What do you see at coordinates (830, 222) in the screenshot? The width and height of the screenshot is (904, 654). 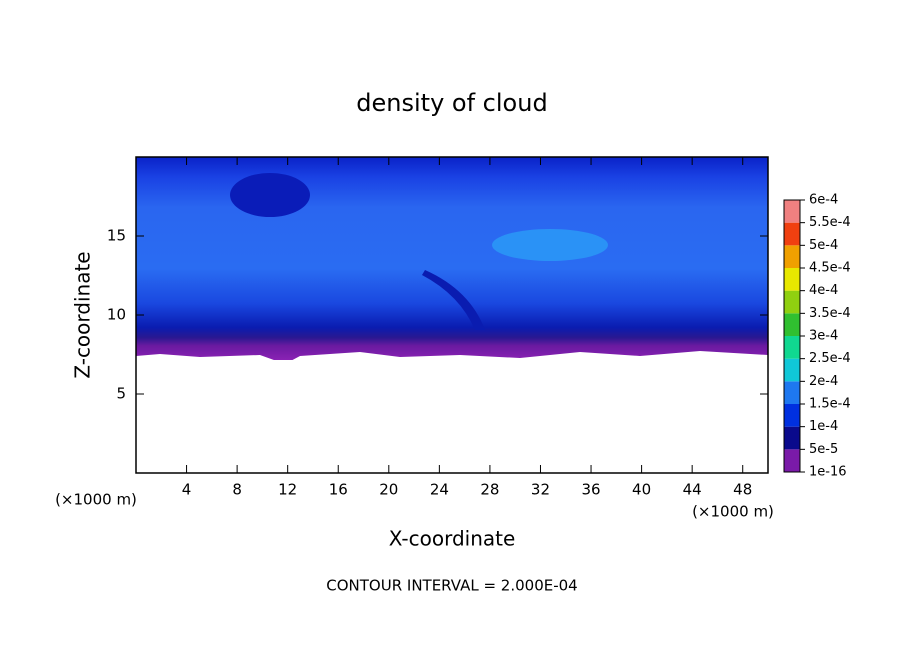 I see `colorbar-label: 5.5e-4` at bounding box center [830, 222].